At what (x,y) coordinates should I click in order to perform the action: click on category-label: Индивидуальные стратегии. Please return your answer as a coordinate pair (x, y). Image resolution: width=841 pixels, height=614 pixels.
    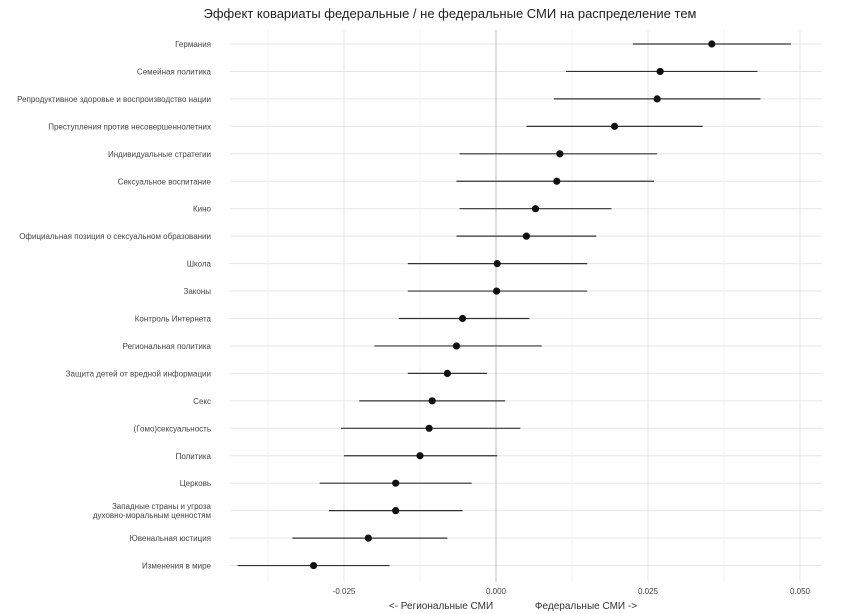
    Looking at the image, I should click on (159, 154).